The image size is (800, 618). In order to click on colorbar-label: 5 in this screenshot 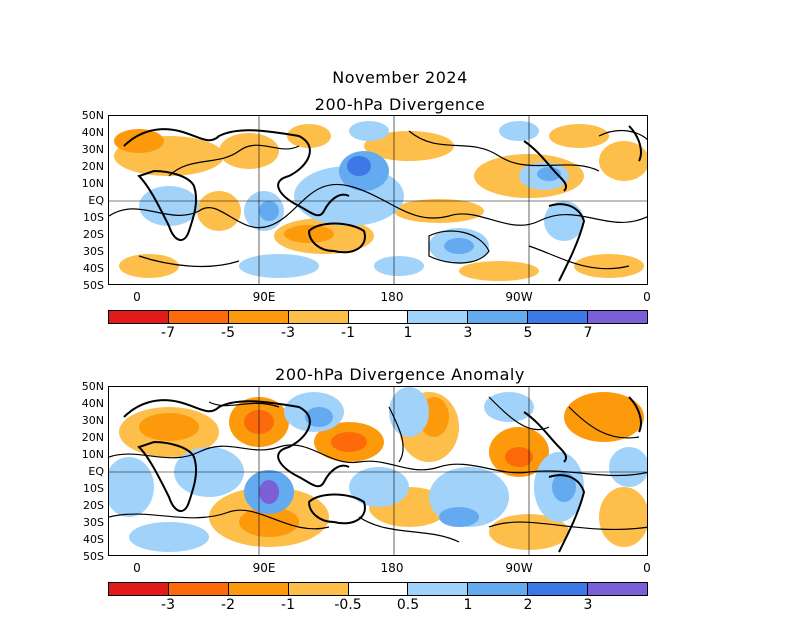, I will do `click(528, 333)`.